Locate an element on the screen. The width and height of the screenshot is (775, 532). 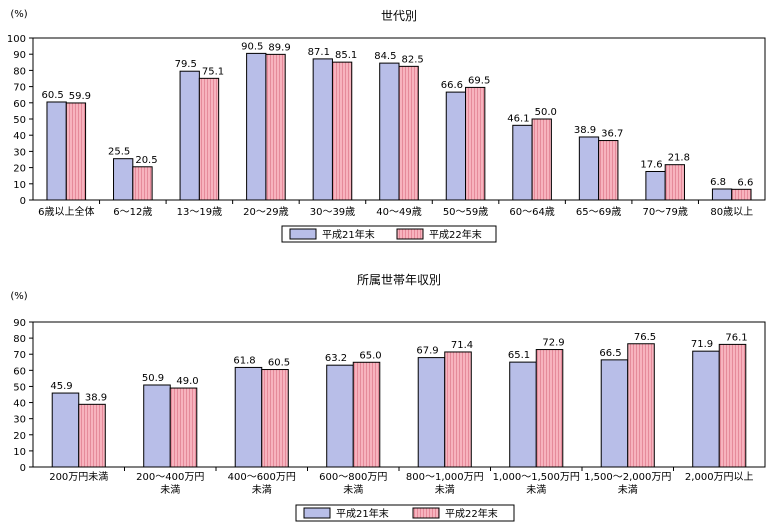
x-tick-label: 1,000～1,500万円 is located at coordinates (536, 477).